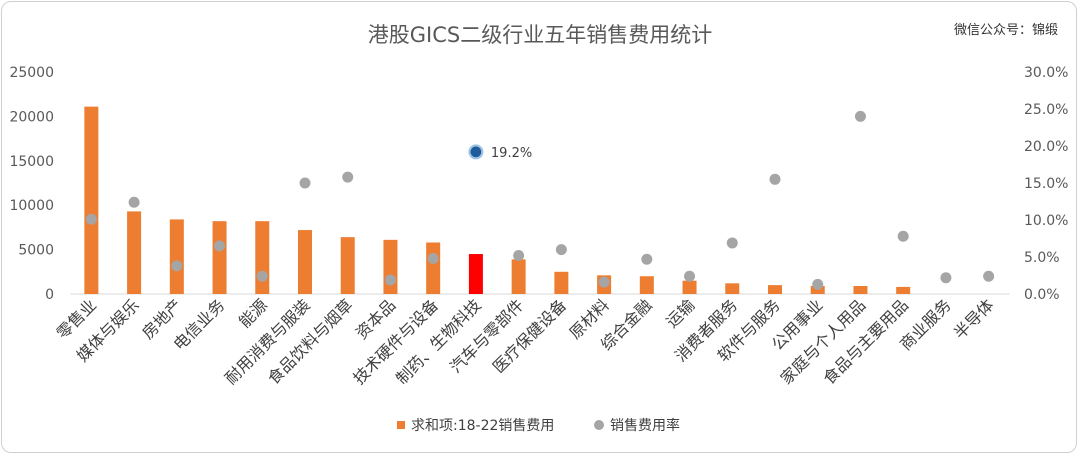 The image size is (1080, 456). I want to click on y-right-tick-label: 15.0%, so click(1046, 184).